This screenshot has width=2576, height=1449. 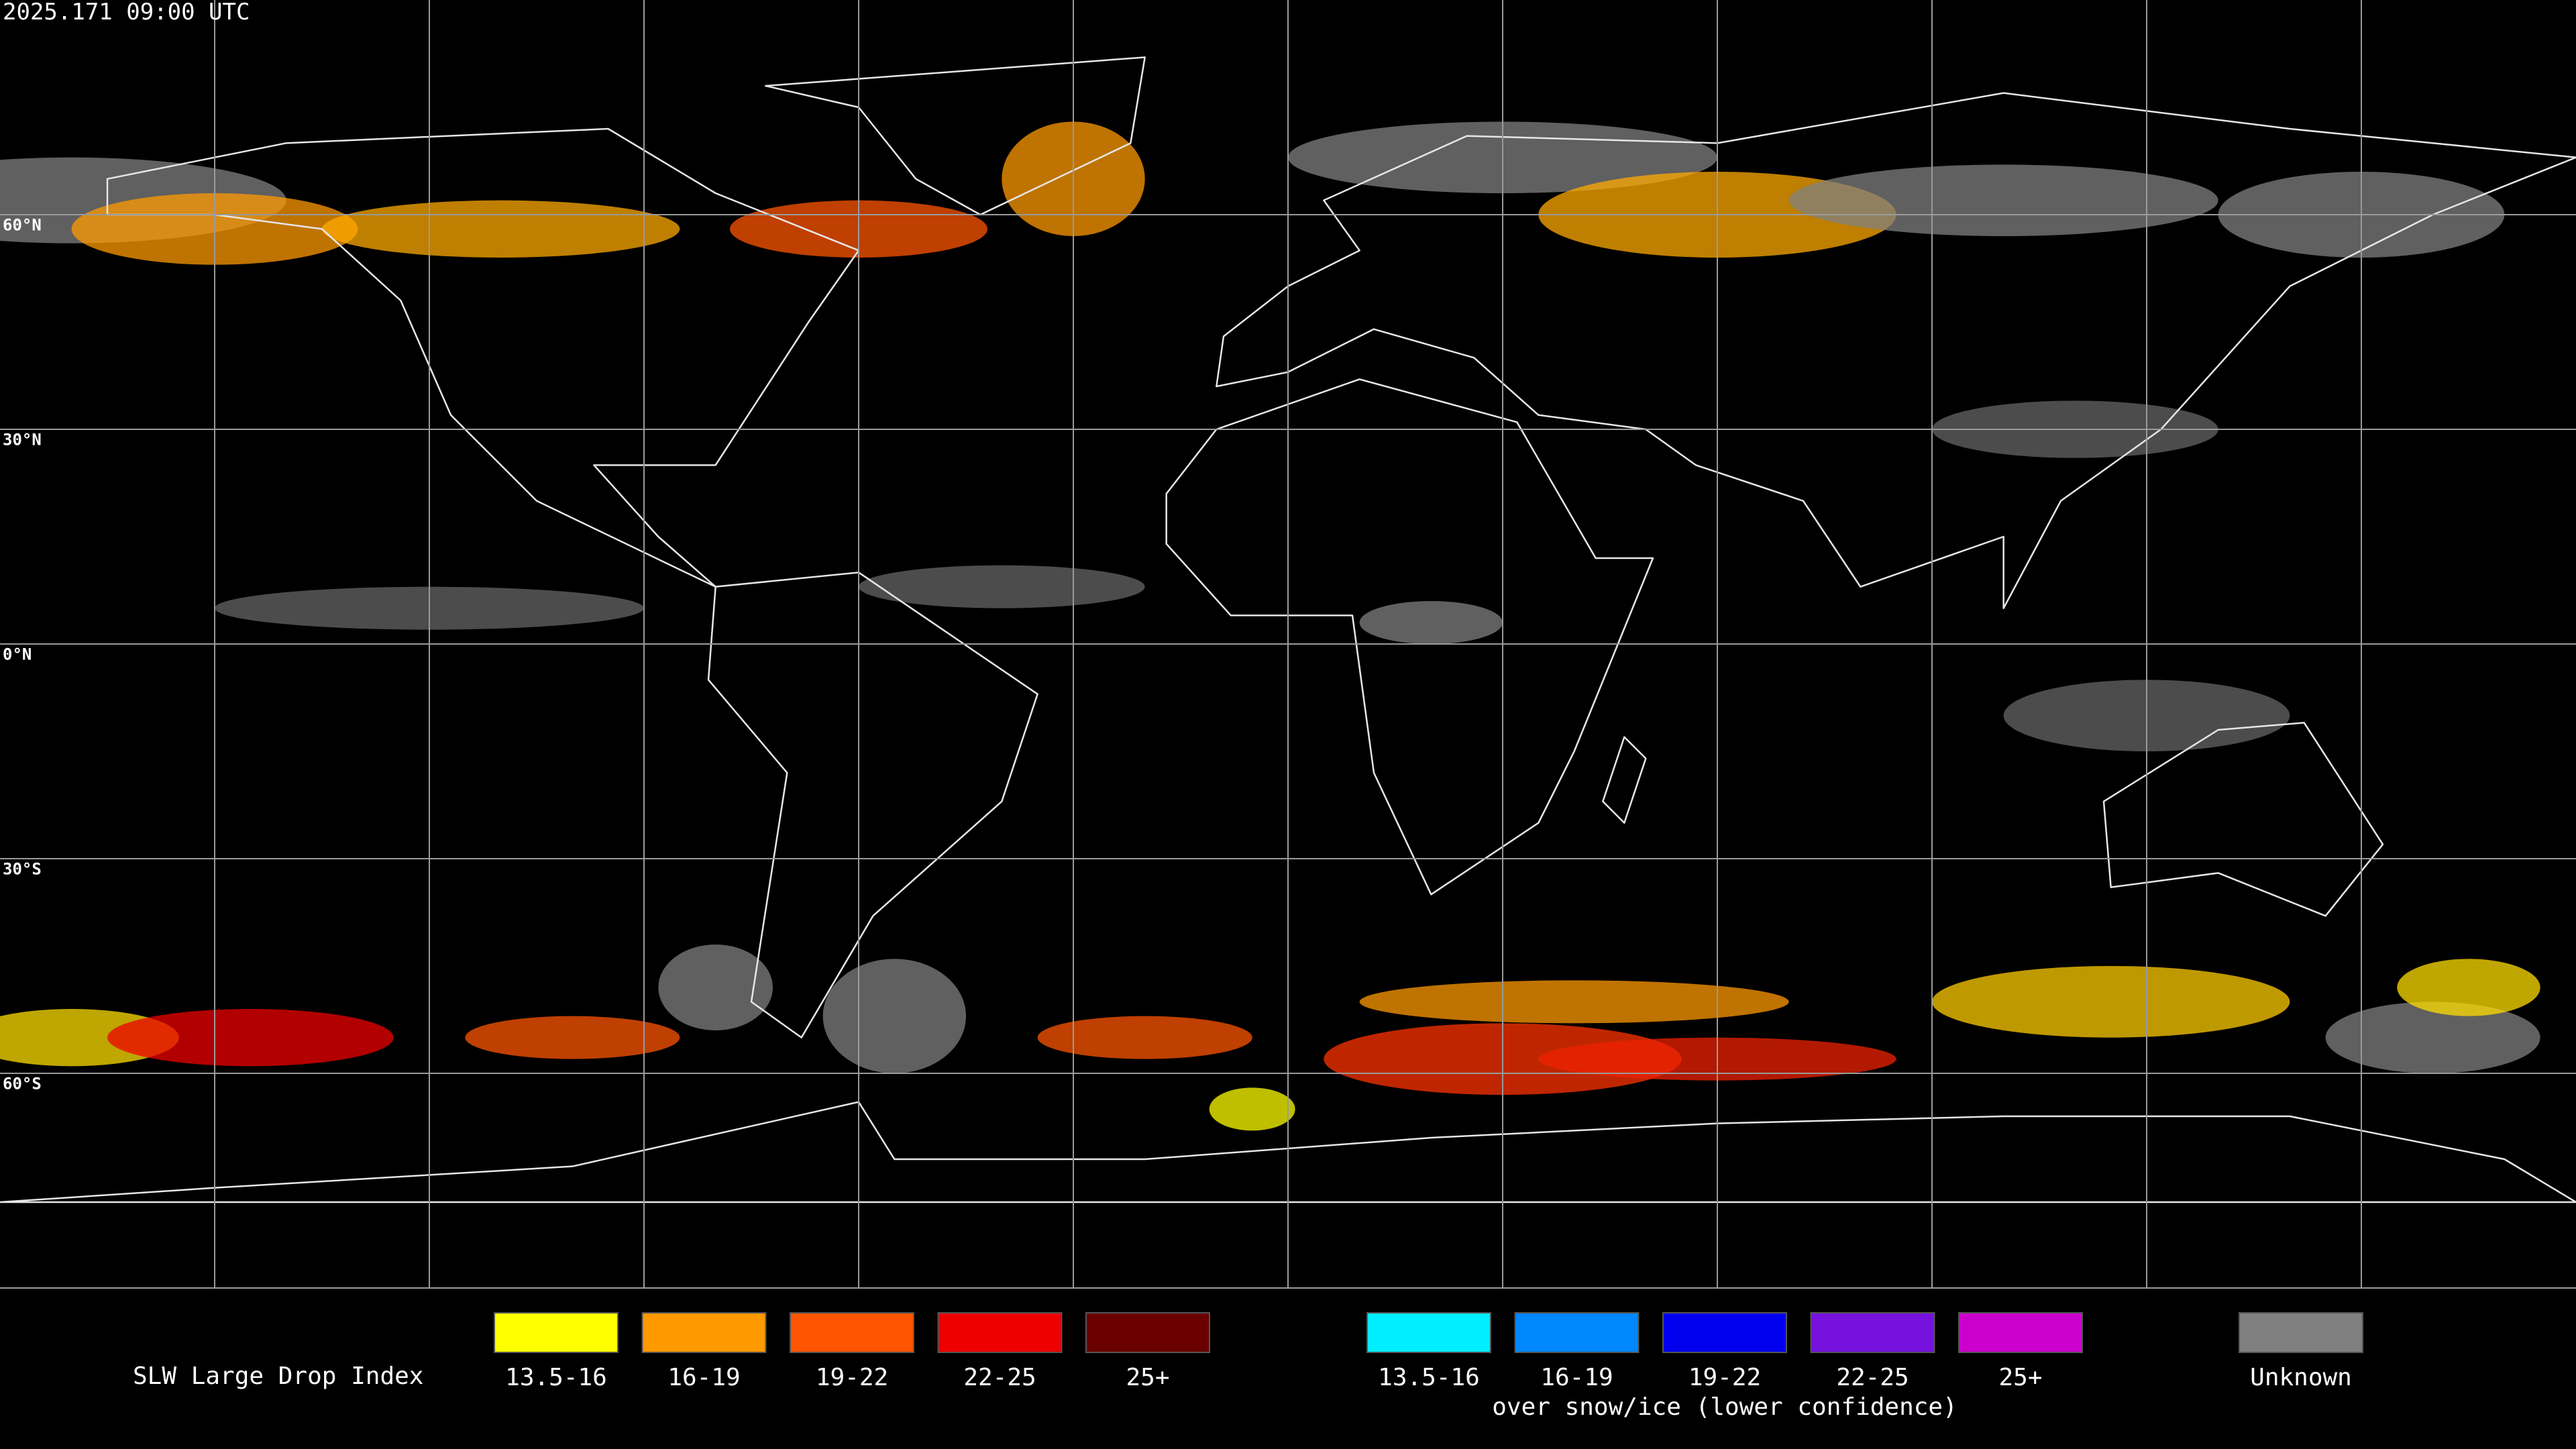 I want to click on legend-note: over snow/ice (lower confidence), so click(x=1724, y=1407).